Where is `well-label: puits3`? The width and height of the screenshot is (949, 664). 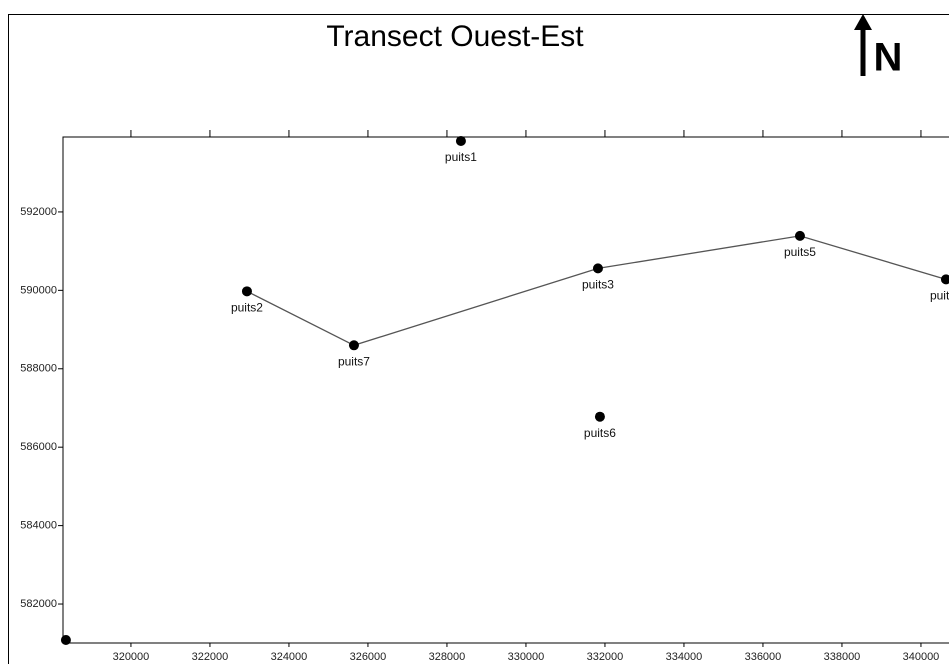 well-label: puits3 is located at coordinates (598, 285).